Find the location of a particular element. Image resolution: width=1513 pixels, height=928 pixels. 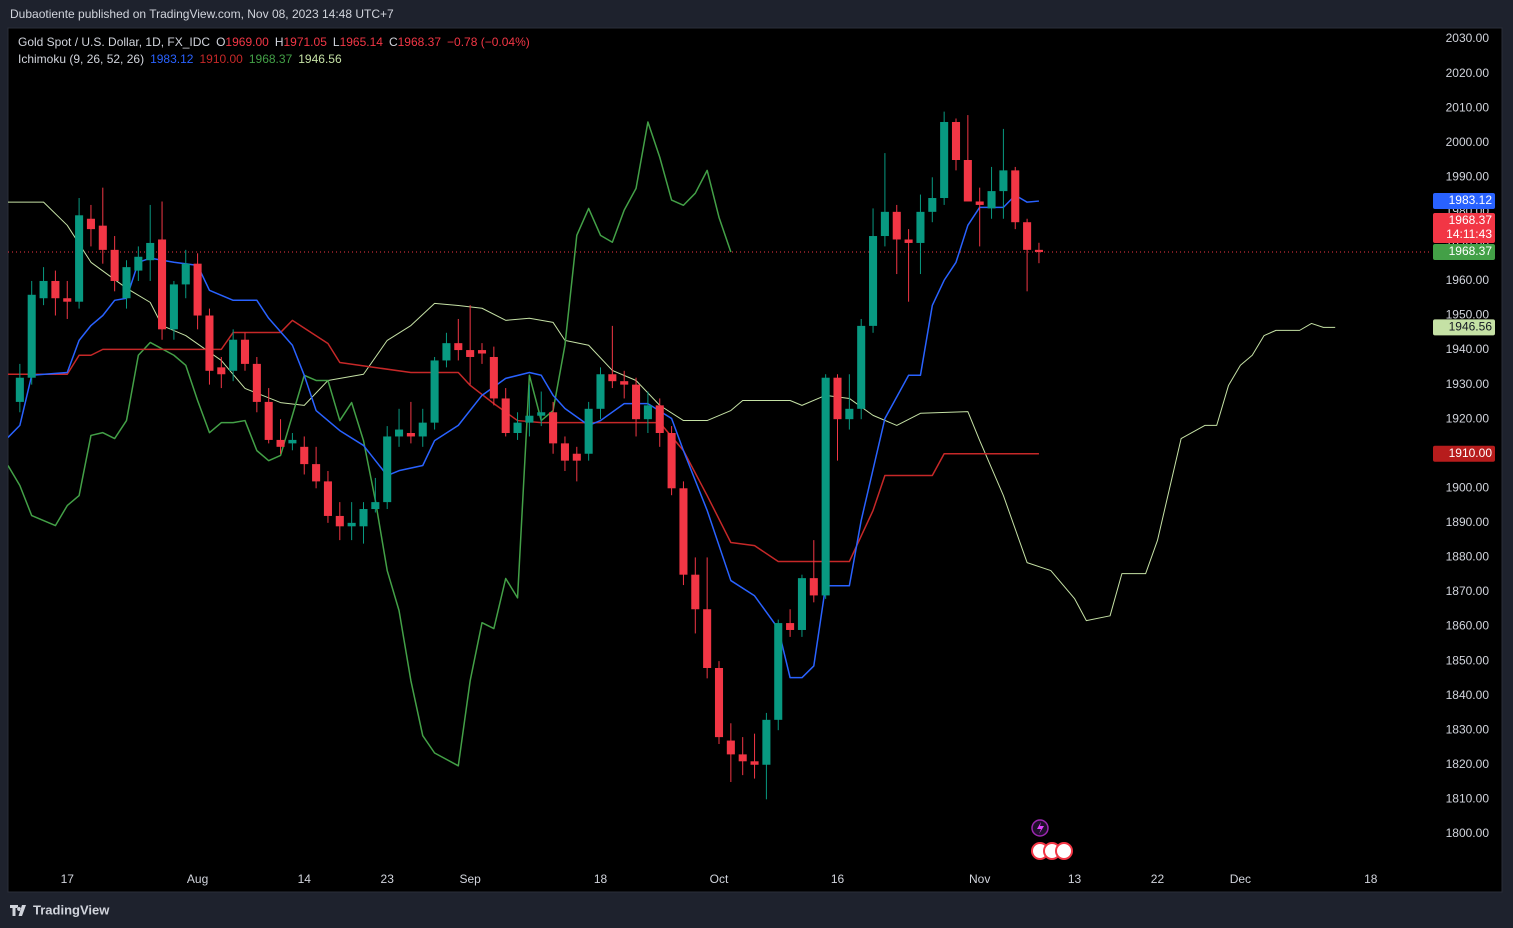

price-tag-label: 1910.00 is located at coordinates (1471, 453).